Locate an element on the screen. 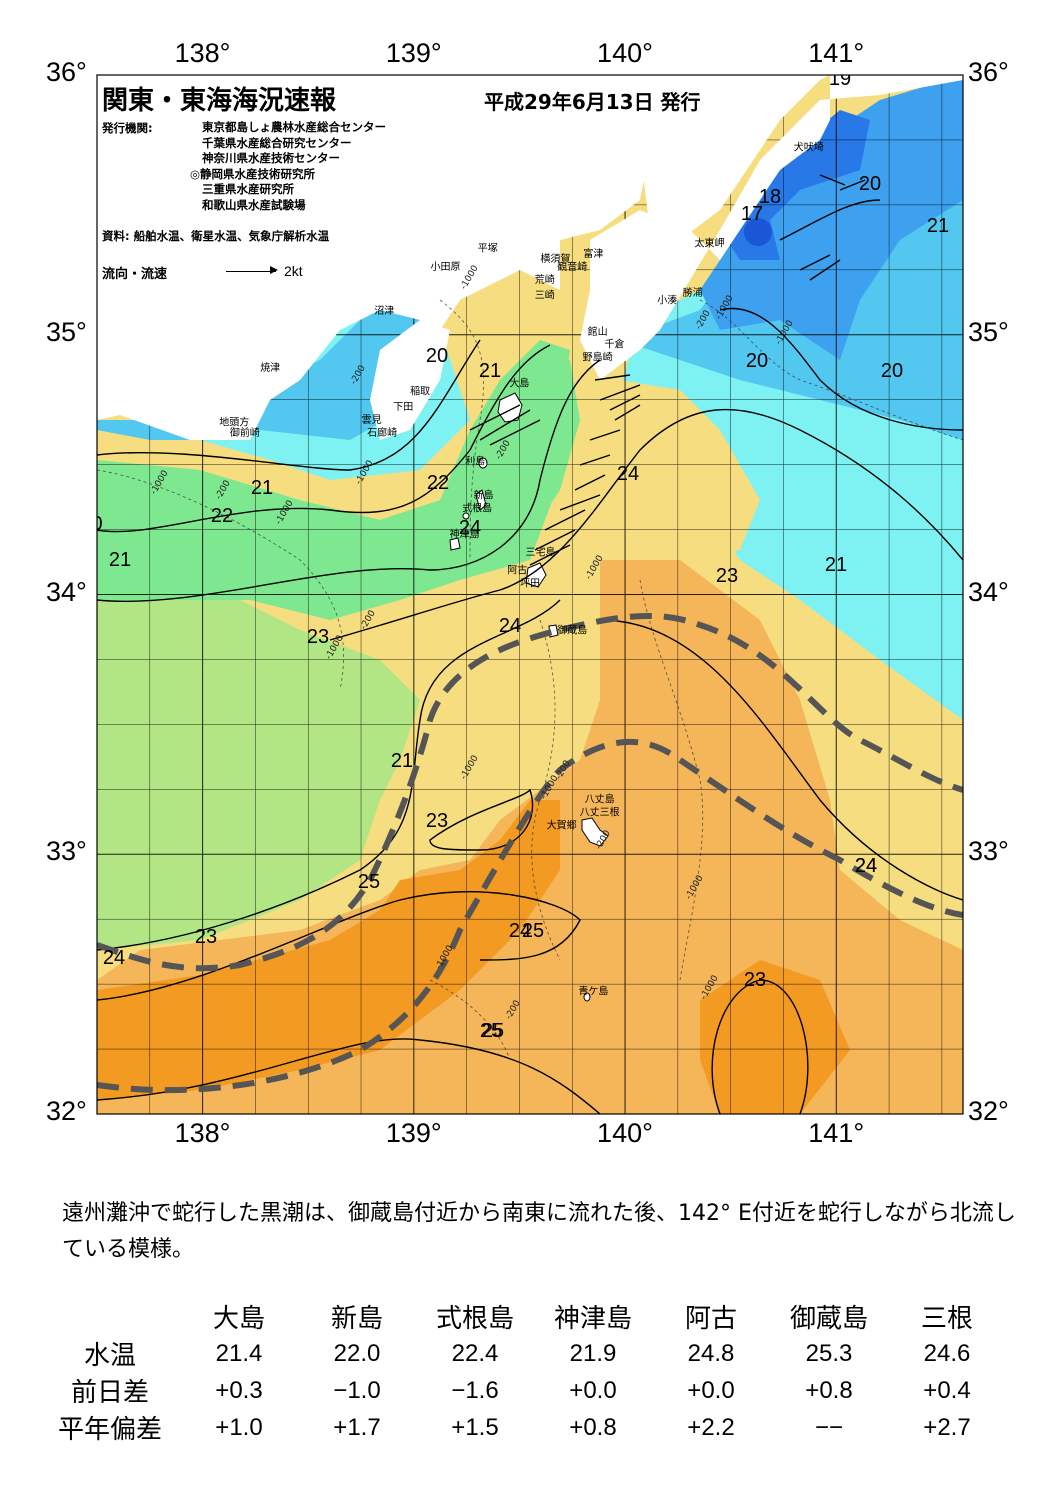 This screenshot has height=1503, width=1064. longitude-tick-top: 141° is located at coordinates (836, 53).